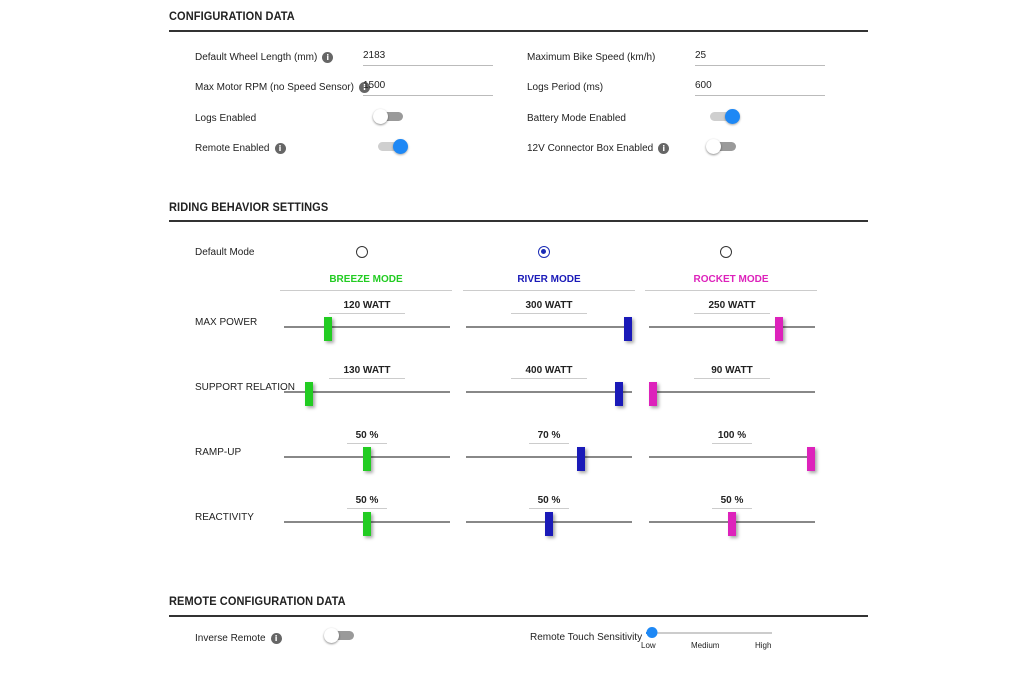  What do you see at coordinates (549, 450) in the screenshot?
I see `setting-slider: 70 %` at bounding box center [549, 450].